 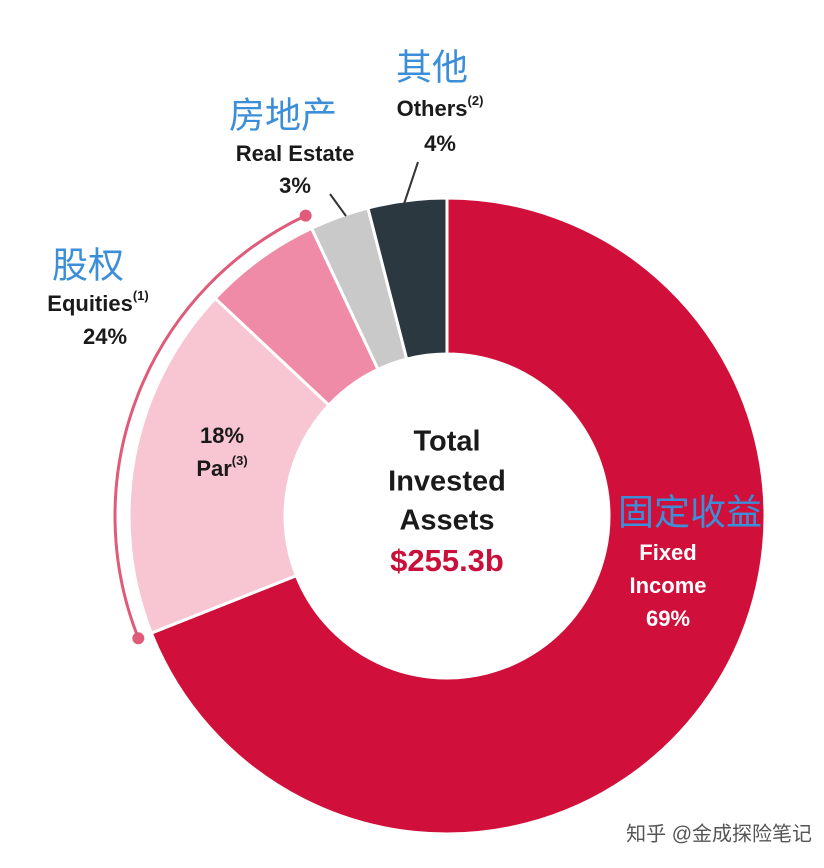 What do you see at coordinates (90, 303) in the screenshot?
I see `label-name: Equities` at bounding box center [90, 303].